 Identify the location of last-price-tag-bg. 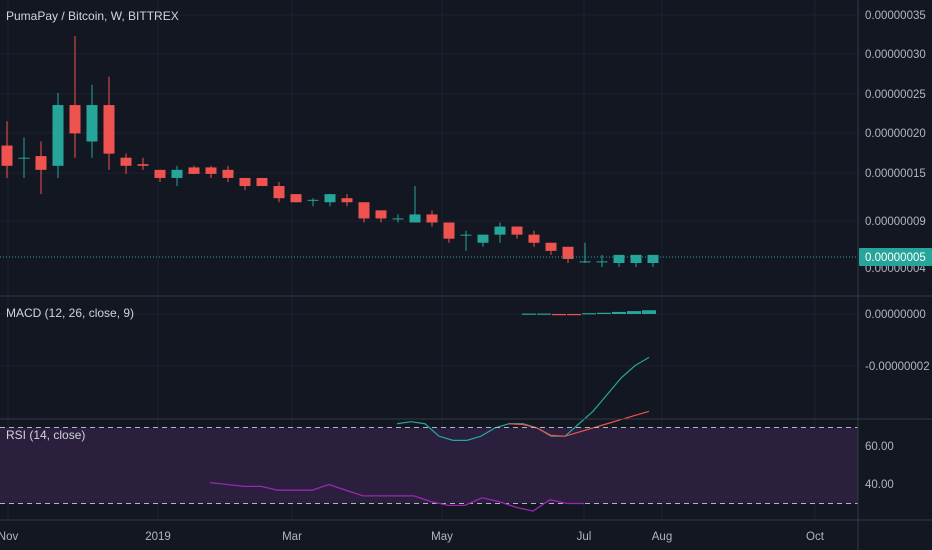
(895, 257).